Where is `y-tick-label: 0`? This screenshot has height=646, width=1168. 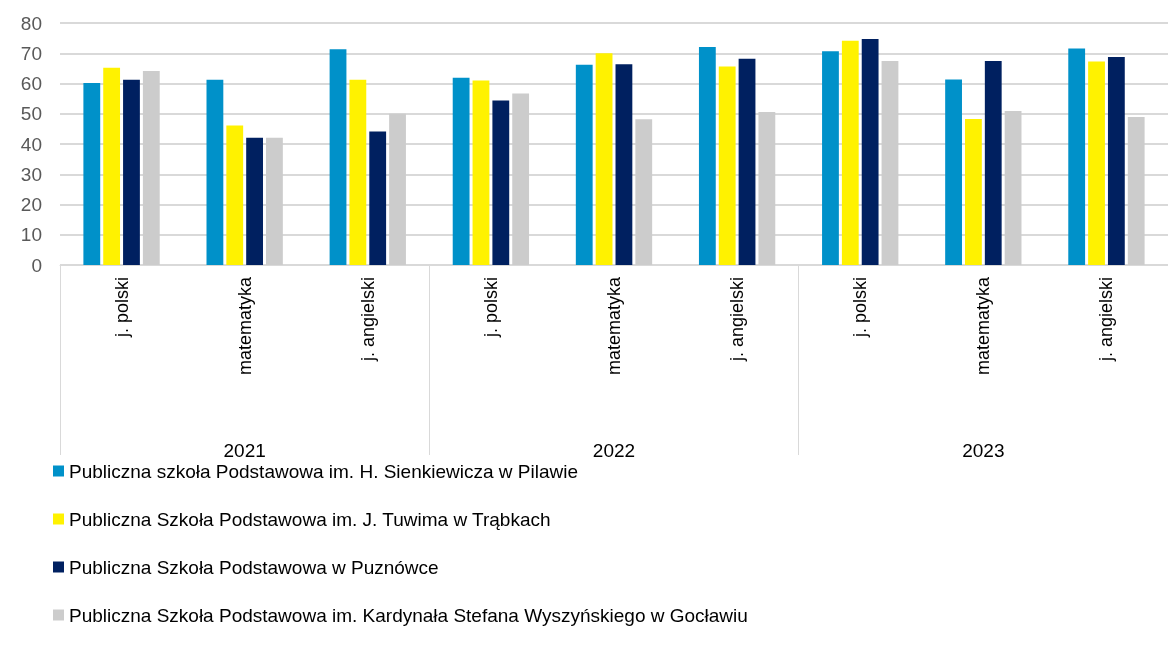
y-tick-label: 0 is located at coordinates (36, 265).